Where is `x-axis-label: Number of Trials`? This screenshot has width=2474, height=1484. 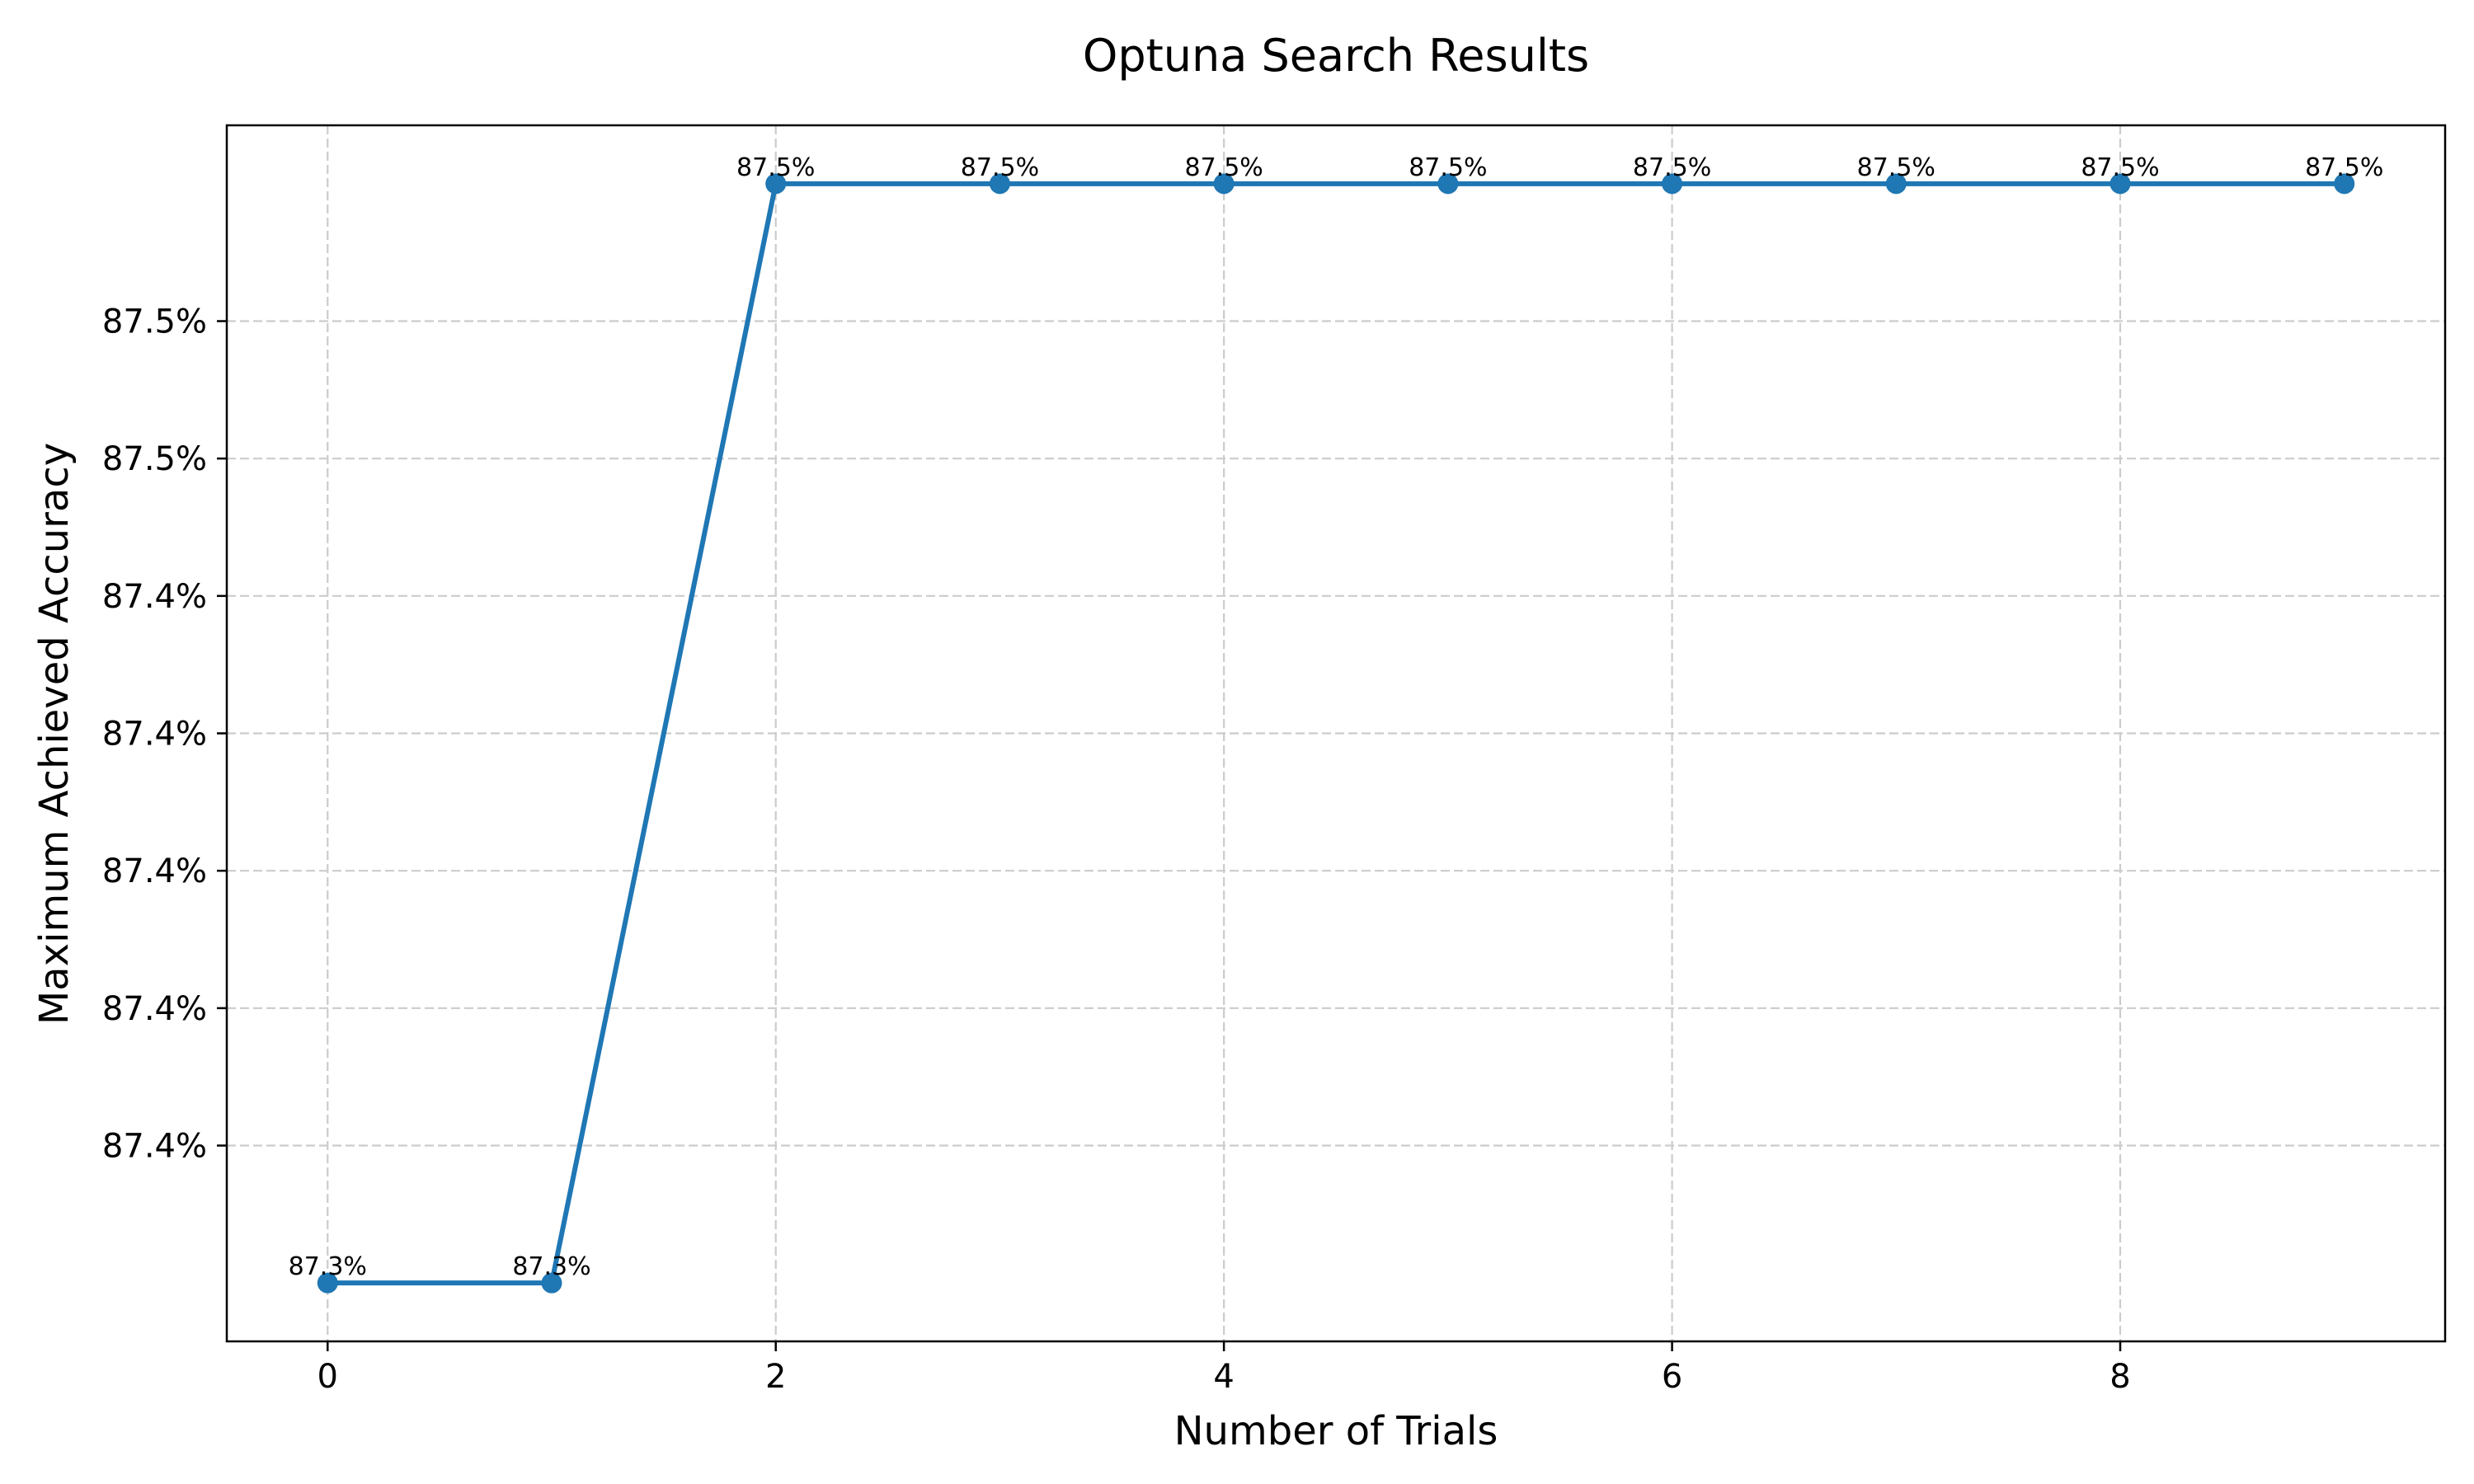
x-axis-label: Number of Trials is located at coordinates (1336, 1431).